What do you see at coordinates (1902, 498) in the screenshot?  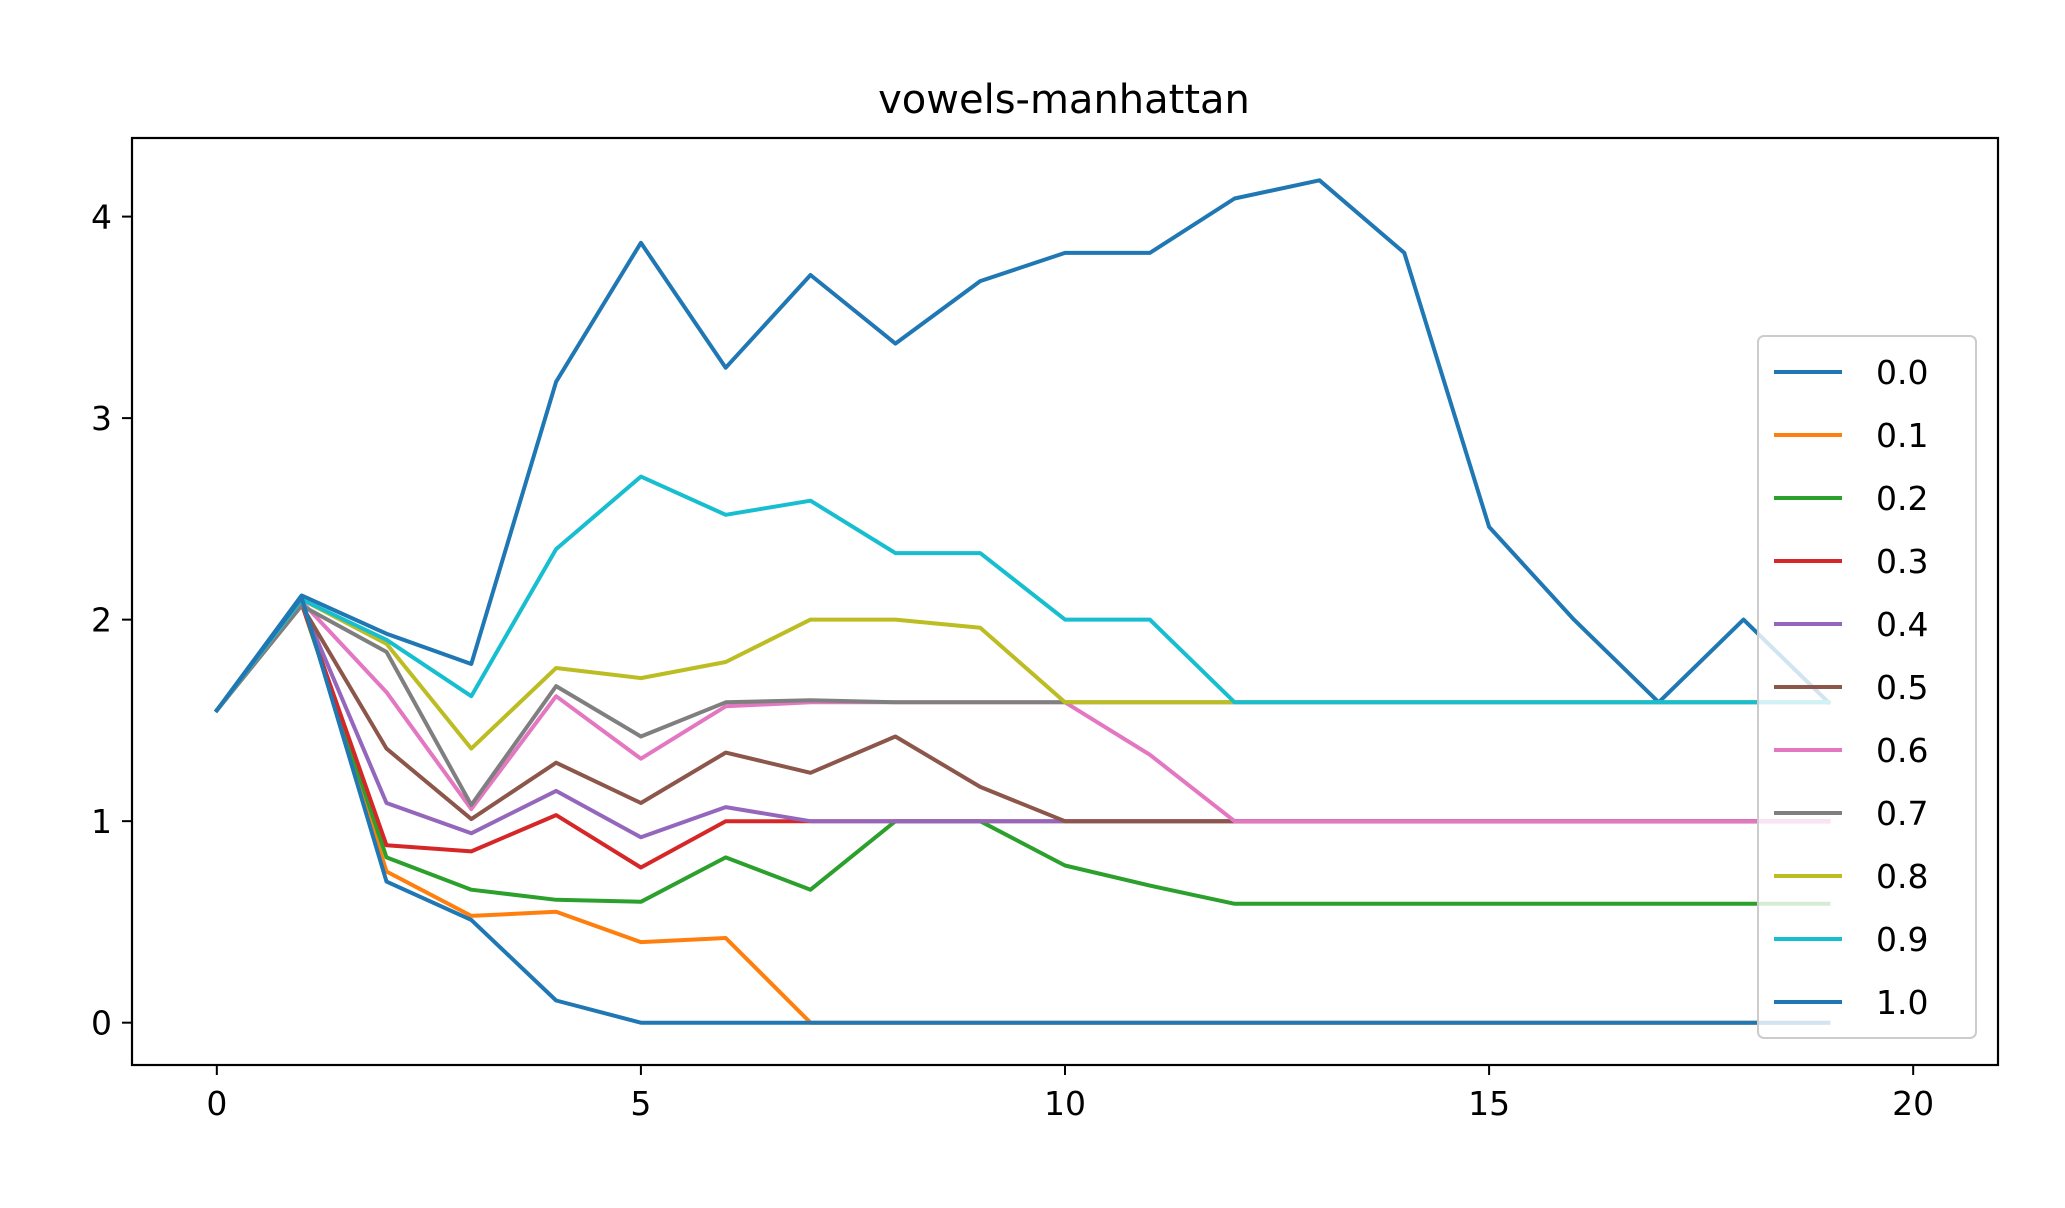 I see `legend-label: 0.2` at bounding box center [1902, 498].